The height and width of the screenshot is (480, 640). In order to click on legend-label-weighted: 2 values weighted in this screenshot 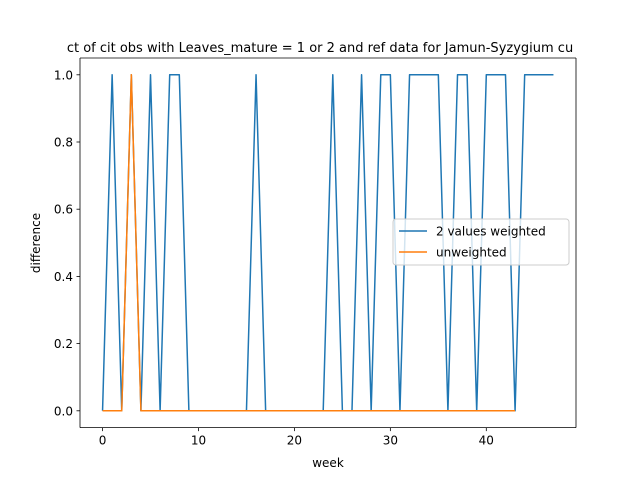, I will do `click(491, 232)`.